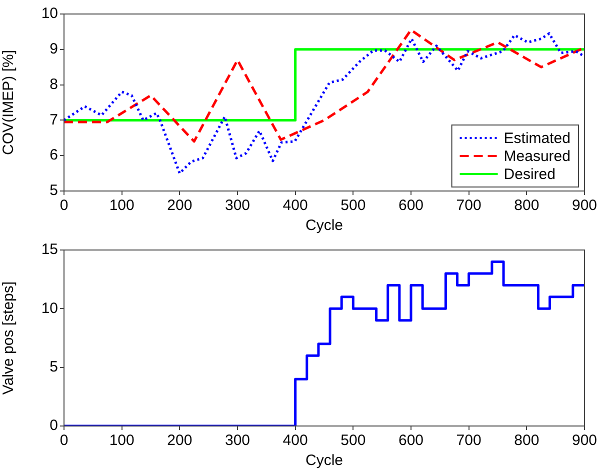  What do you see at coordinates (54, 49) in the screenshot?
I see `y-tick-label: 9` at bounding box center [54, 49].